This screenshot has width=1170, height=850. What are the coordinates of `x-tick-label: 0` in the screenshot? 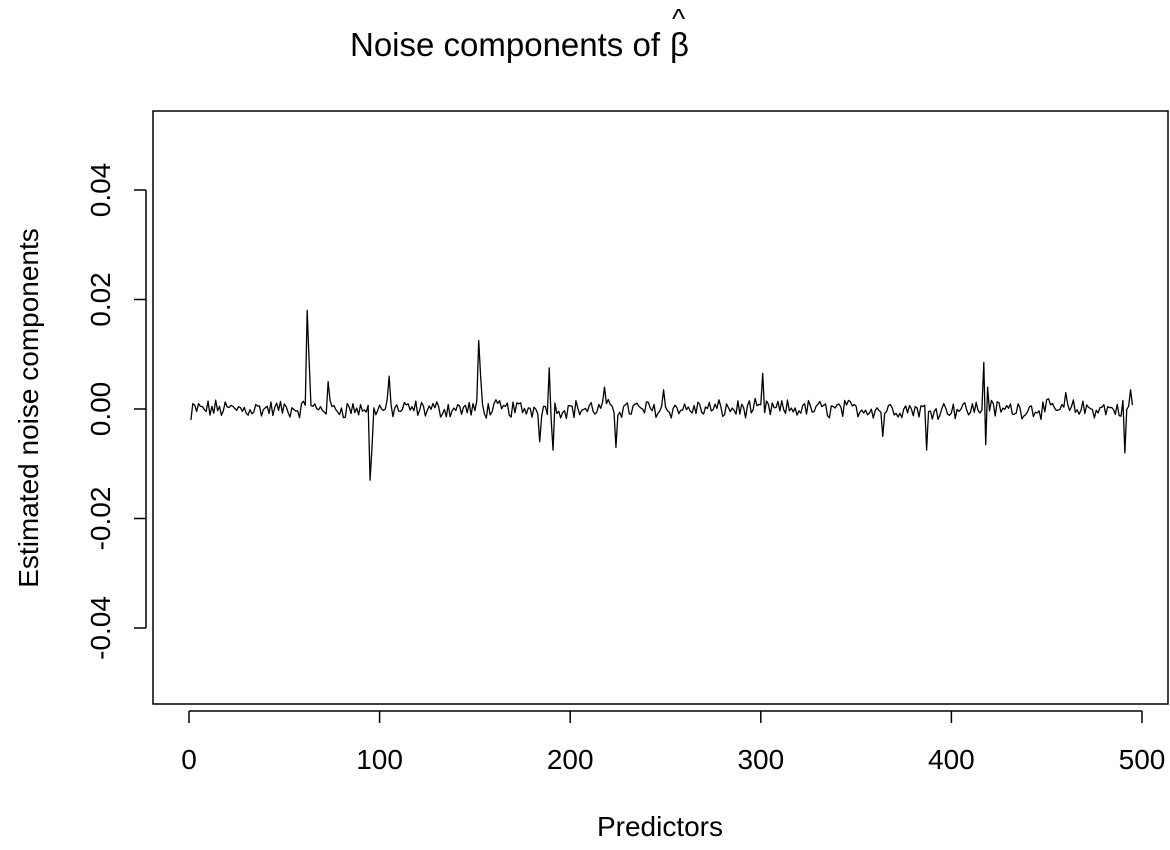 It's located at (189, 759).